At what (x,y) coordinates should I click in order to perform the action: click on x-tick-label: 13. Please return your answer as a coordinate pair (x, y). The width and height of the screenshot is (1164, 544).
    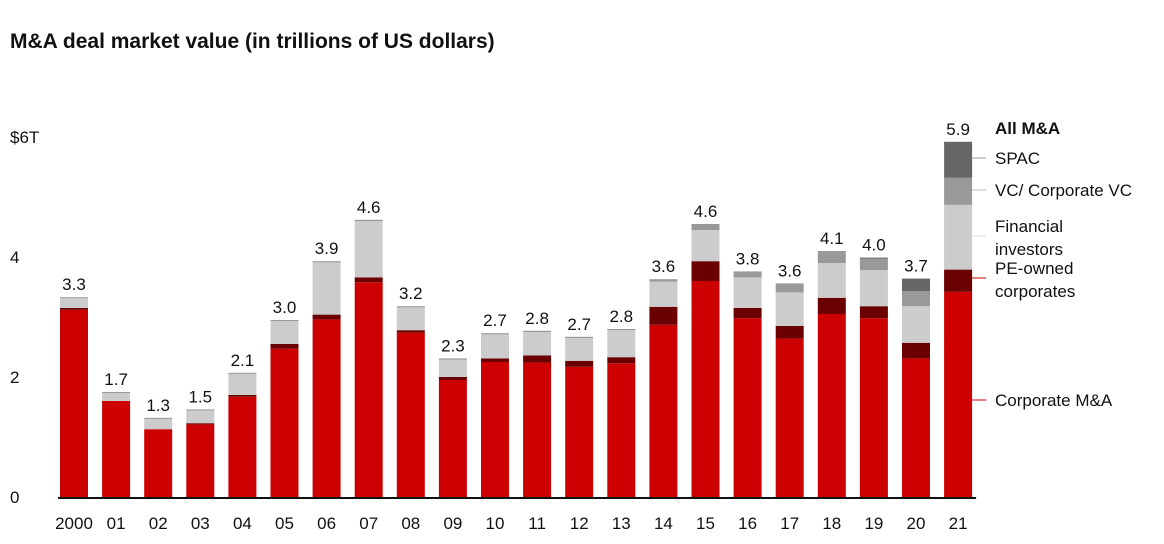
    Looking at the image, I should click on (621, 523).